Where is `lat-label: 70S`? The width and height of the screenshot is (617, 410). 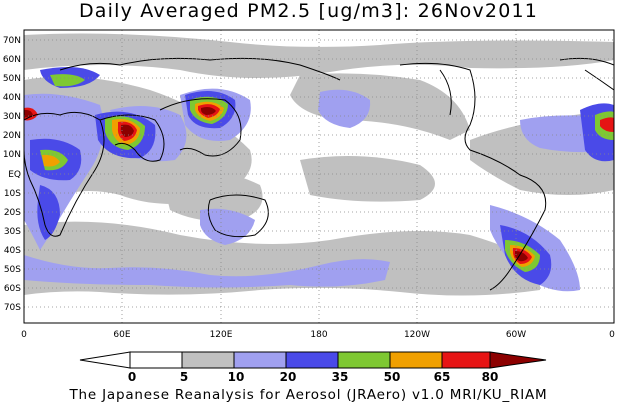
lat-label: 70S is located at coordinates (12, 308).